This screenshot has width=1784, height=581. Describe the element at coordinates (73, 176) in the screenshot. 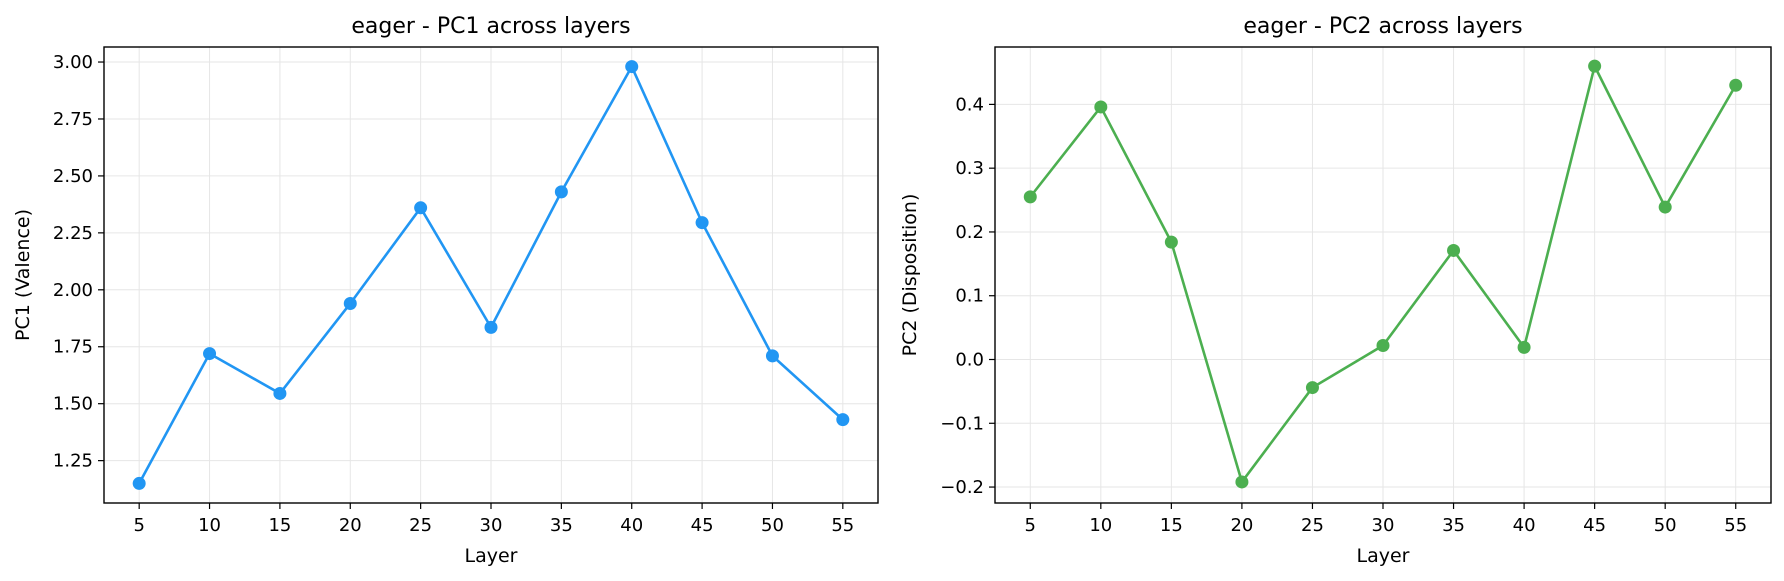

I see `y-tick-label: 2.50` at that location.